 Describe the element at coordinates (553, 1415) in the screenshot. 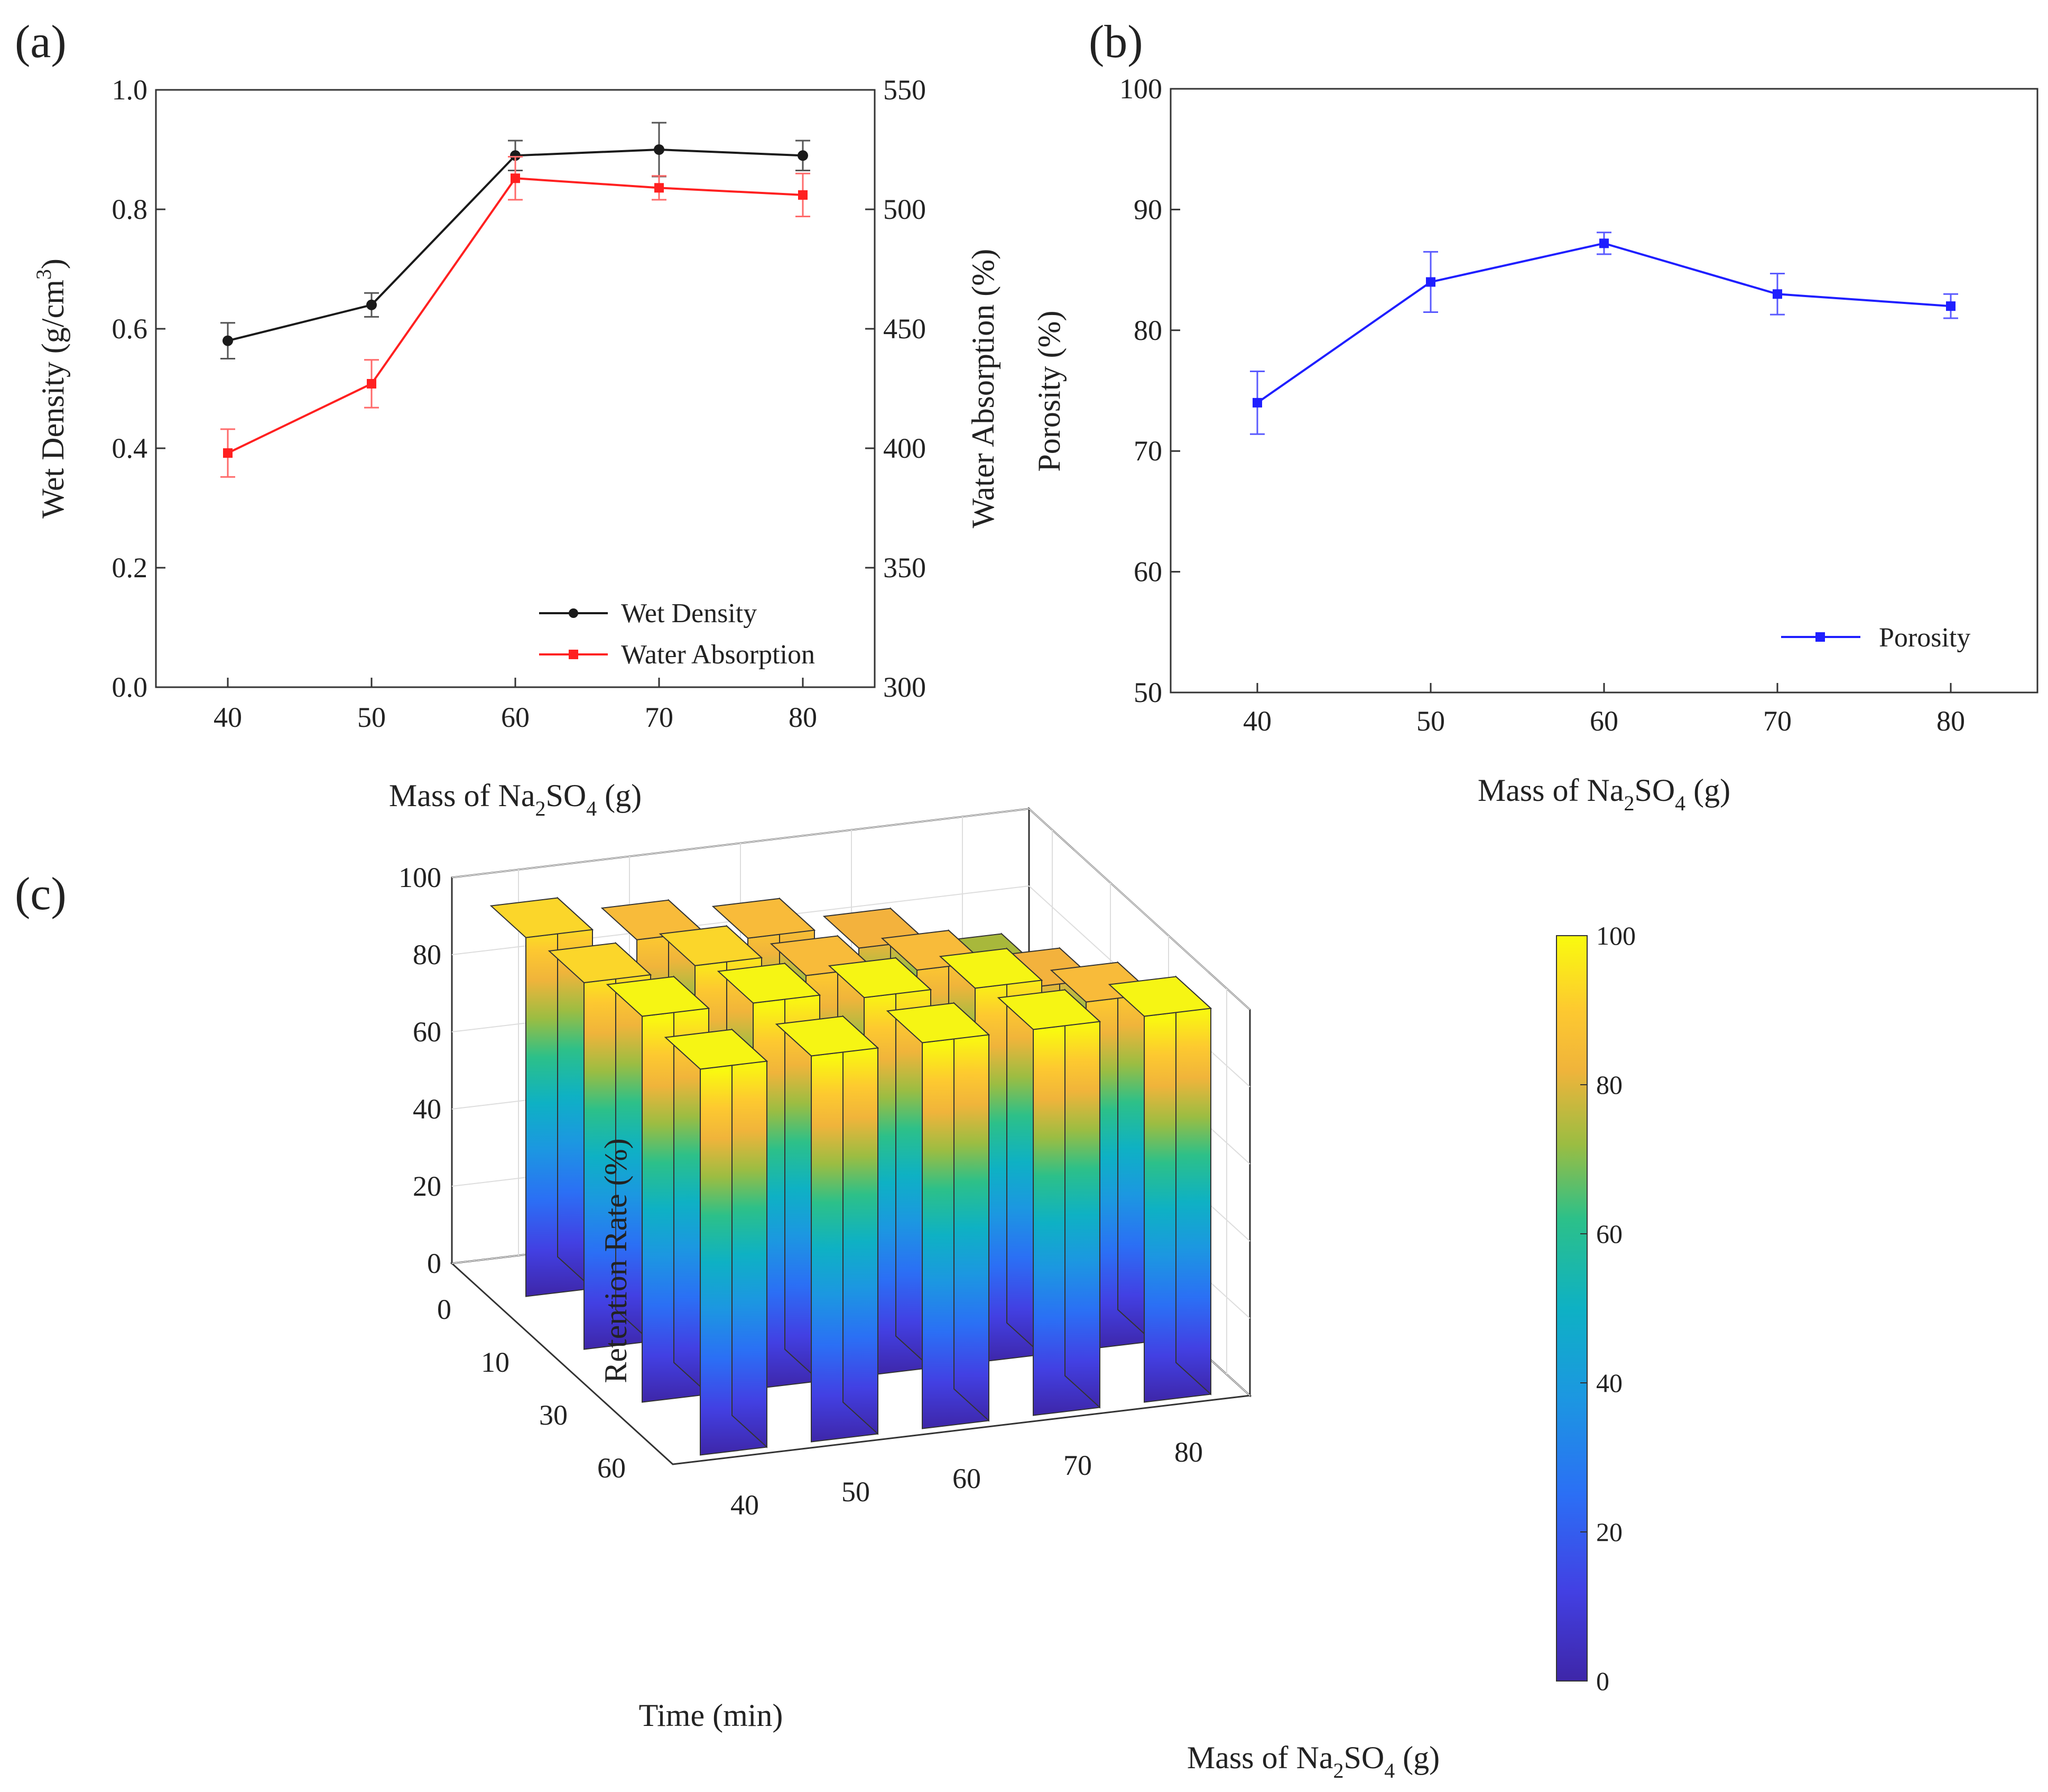

I see `y-tick-label: 30` at that location.